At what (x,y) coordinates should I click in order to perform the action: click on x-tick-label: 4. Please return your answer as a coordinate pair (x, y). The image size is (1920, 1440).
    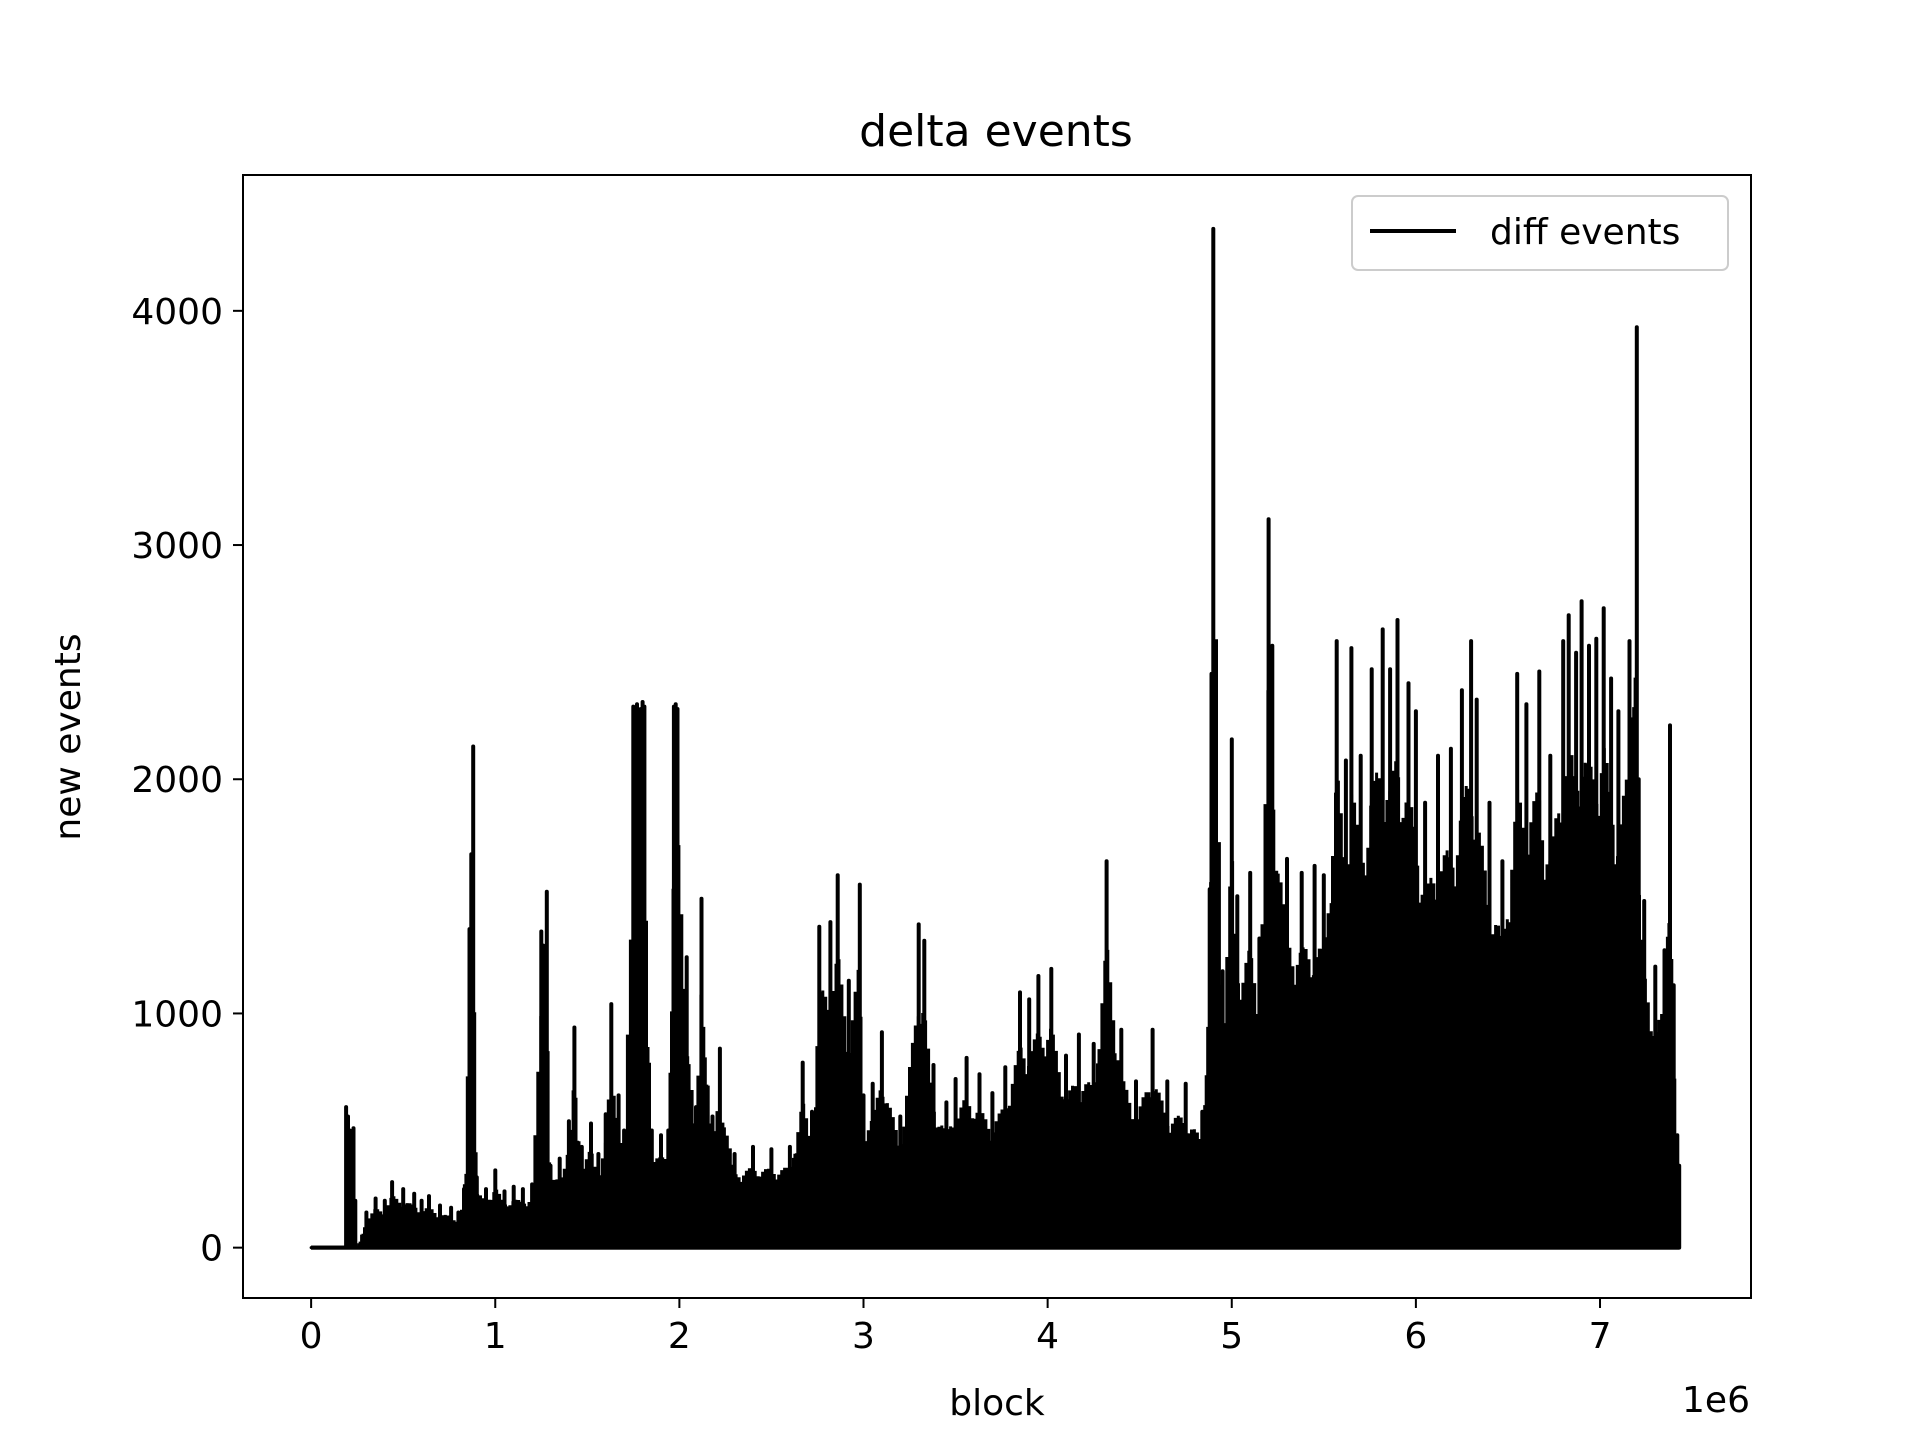
    Looking at the image, I should click on (1047, 1336).